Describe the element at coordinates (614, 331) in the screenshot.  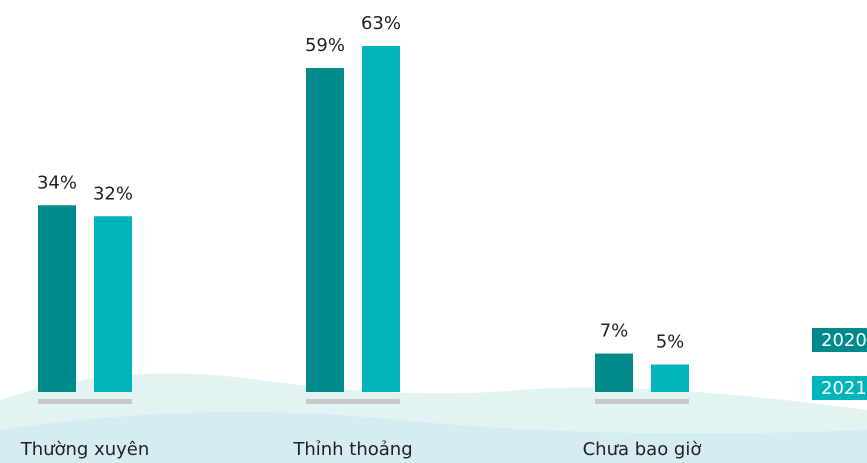
I see `value-label: 7%` at that location.